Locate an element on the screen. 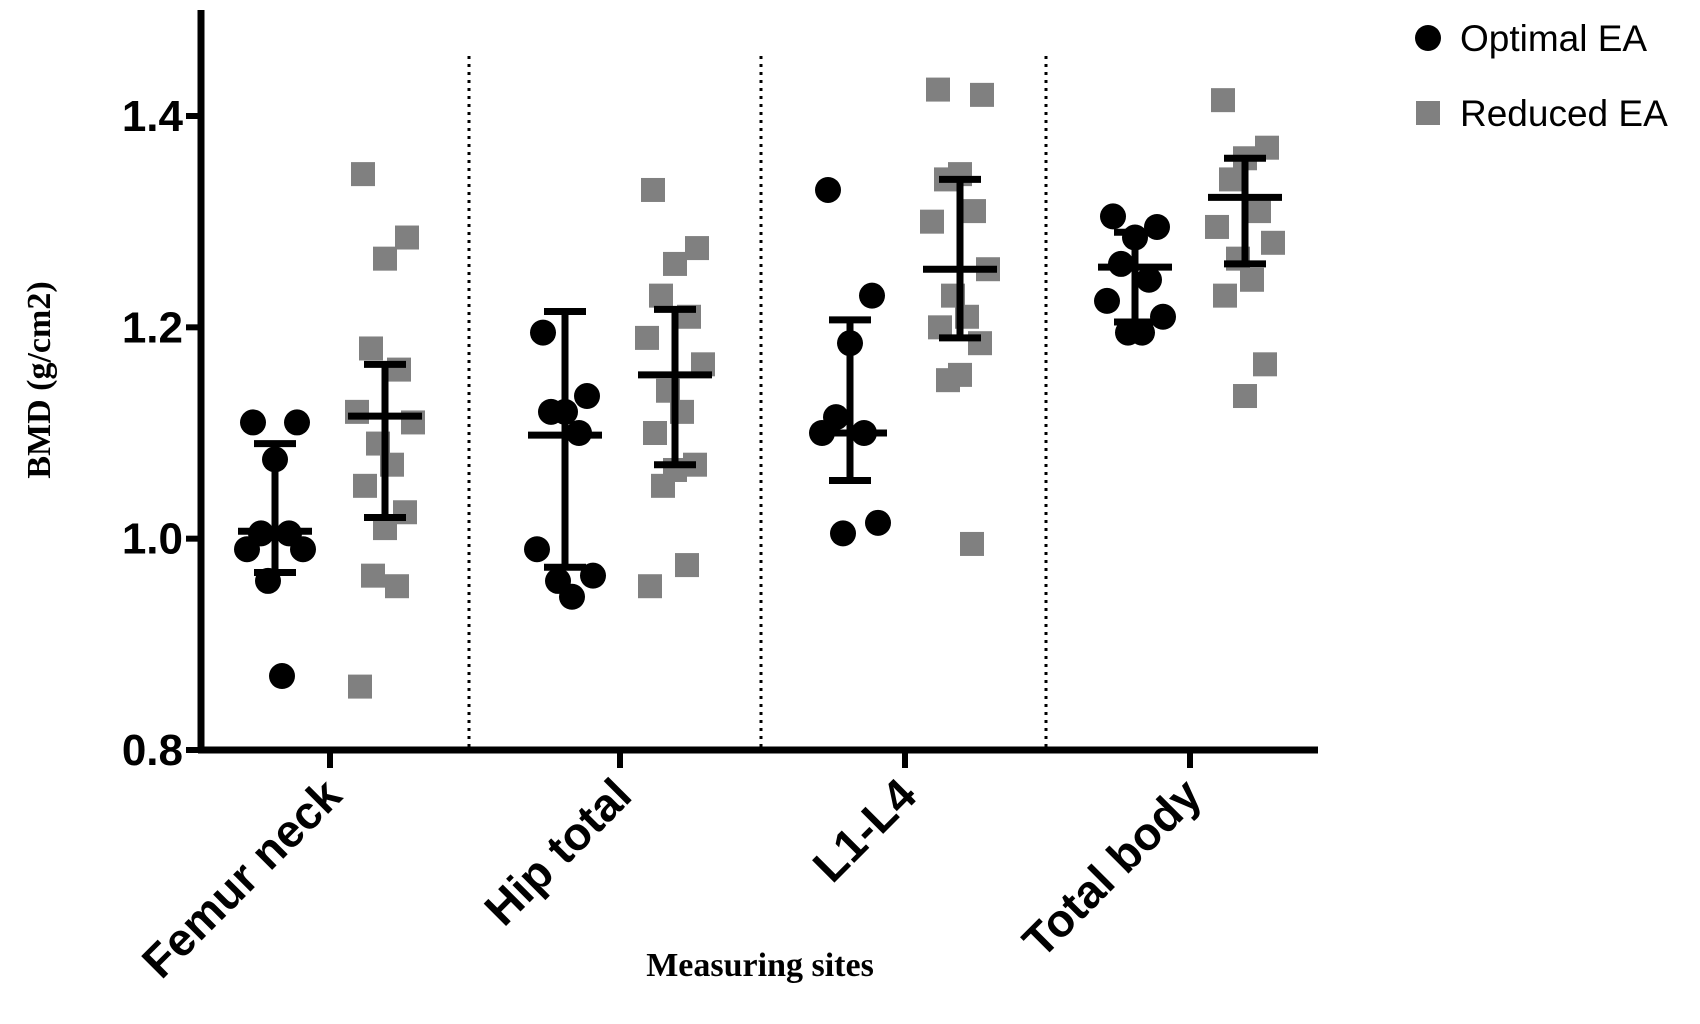 This screenshot has height=1024, width=1700. legend-label: Reduced EA is located at coordinates (1564, 113).